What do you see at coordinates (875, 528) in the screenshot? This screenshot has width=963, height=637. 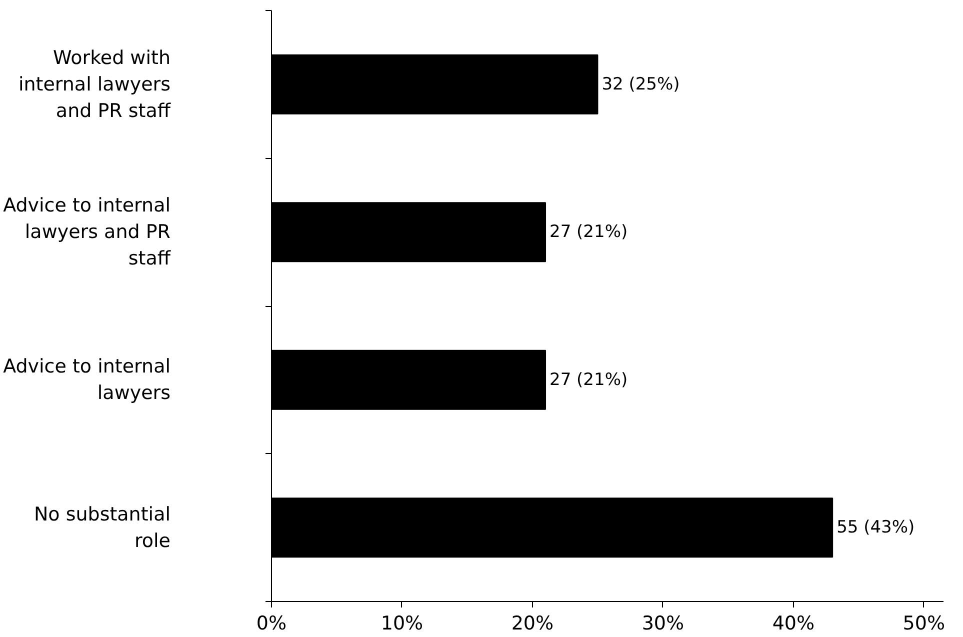 I see `data-label: 55 (43%)` at bounding box center [875, 528].